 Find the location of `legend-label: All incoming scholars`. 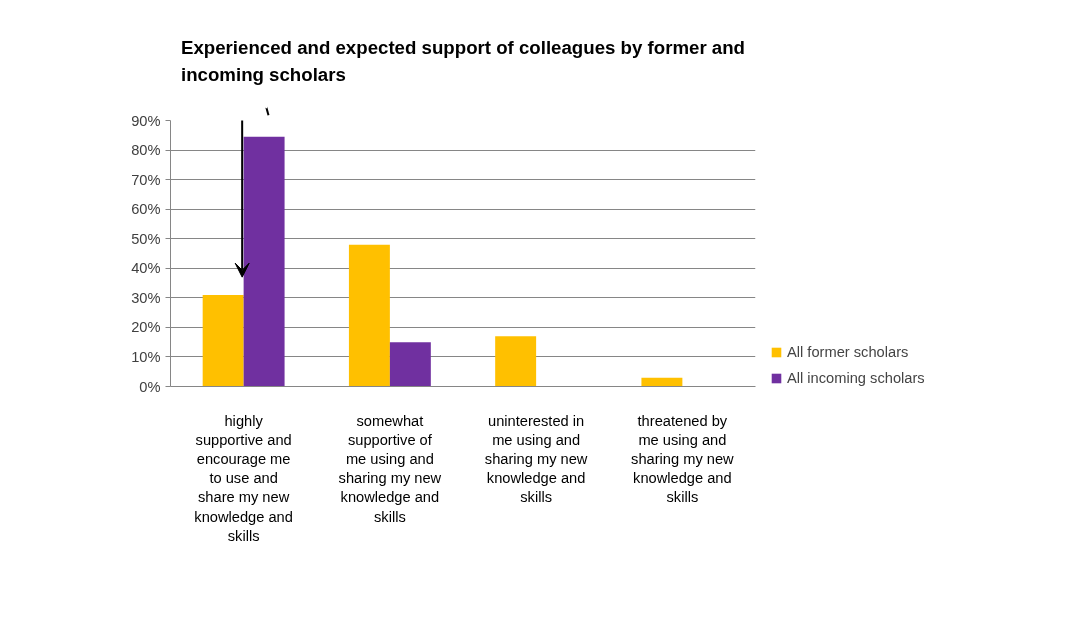

legend-label: All incoming scholars is located at coordinates (856, 378).